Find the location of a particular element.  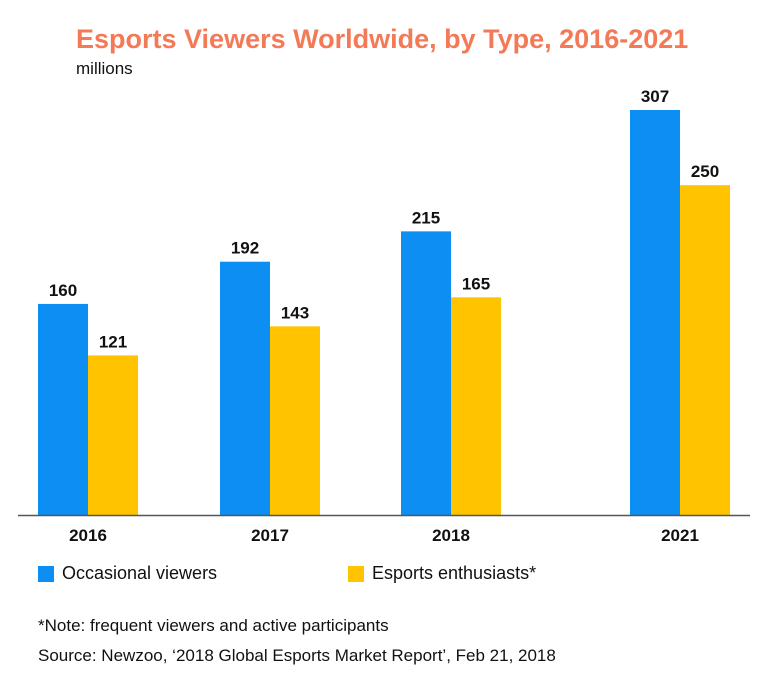

data-label: 121 is located at coordinates (113, 341).